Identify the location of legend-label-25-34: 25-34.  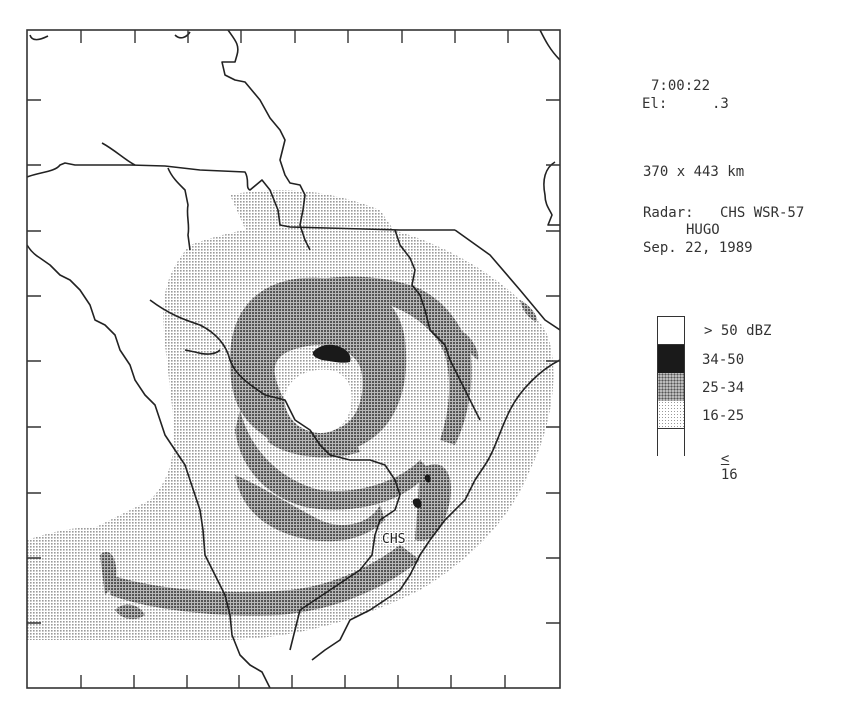
(723, 388).